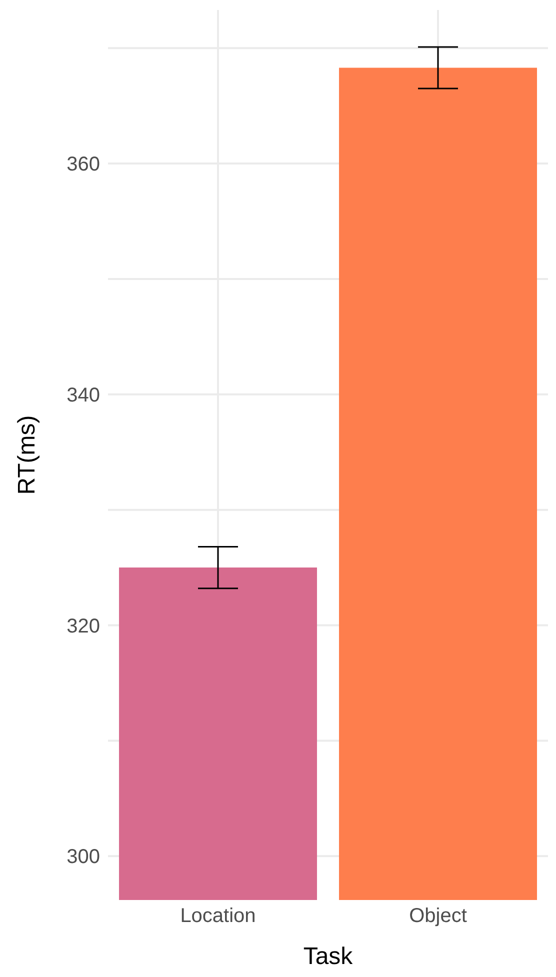 The image size is (556, 977). Describe the element at coordinates (27, 455) in the screenshot. I see `y-axis-title: RT(ms)` at that location.